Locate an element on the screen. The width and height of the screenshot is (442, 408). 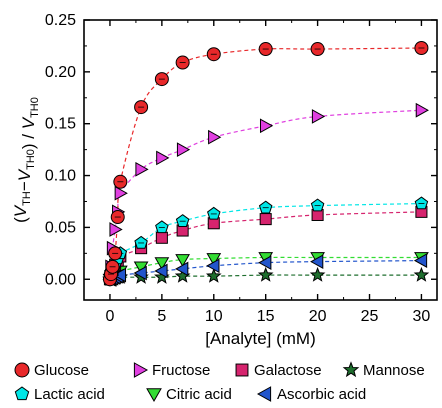
y-label-text: − is located at coordinates (24, 186).